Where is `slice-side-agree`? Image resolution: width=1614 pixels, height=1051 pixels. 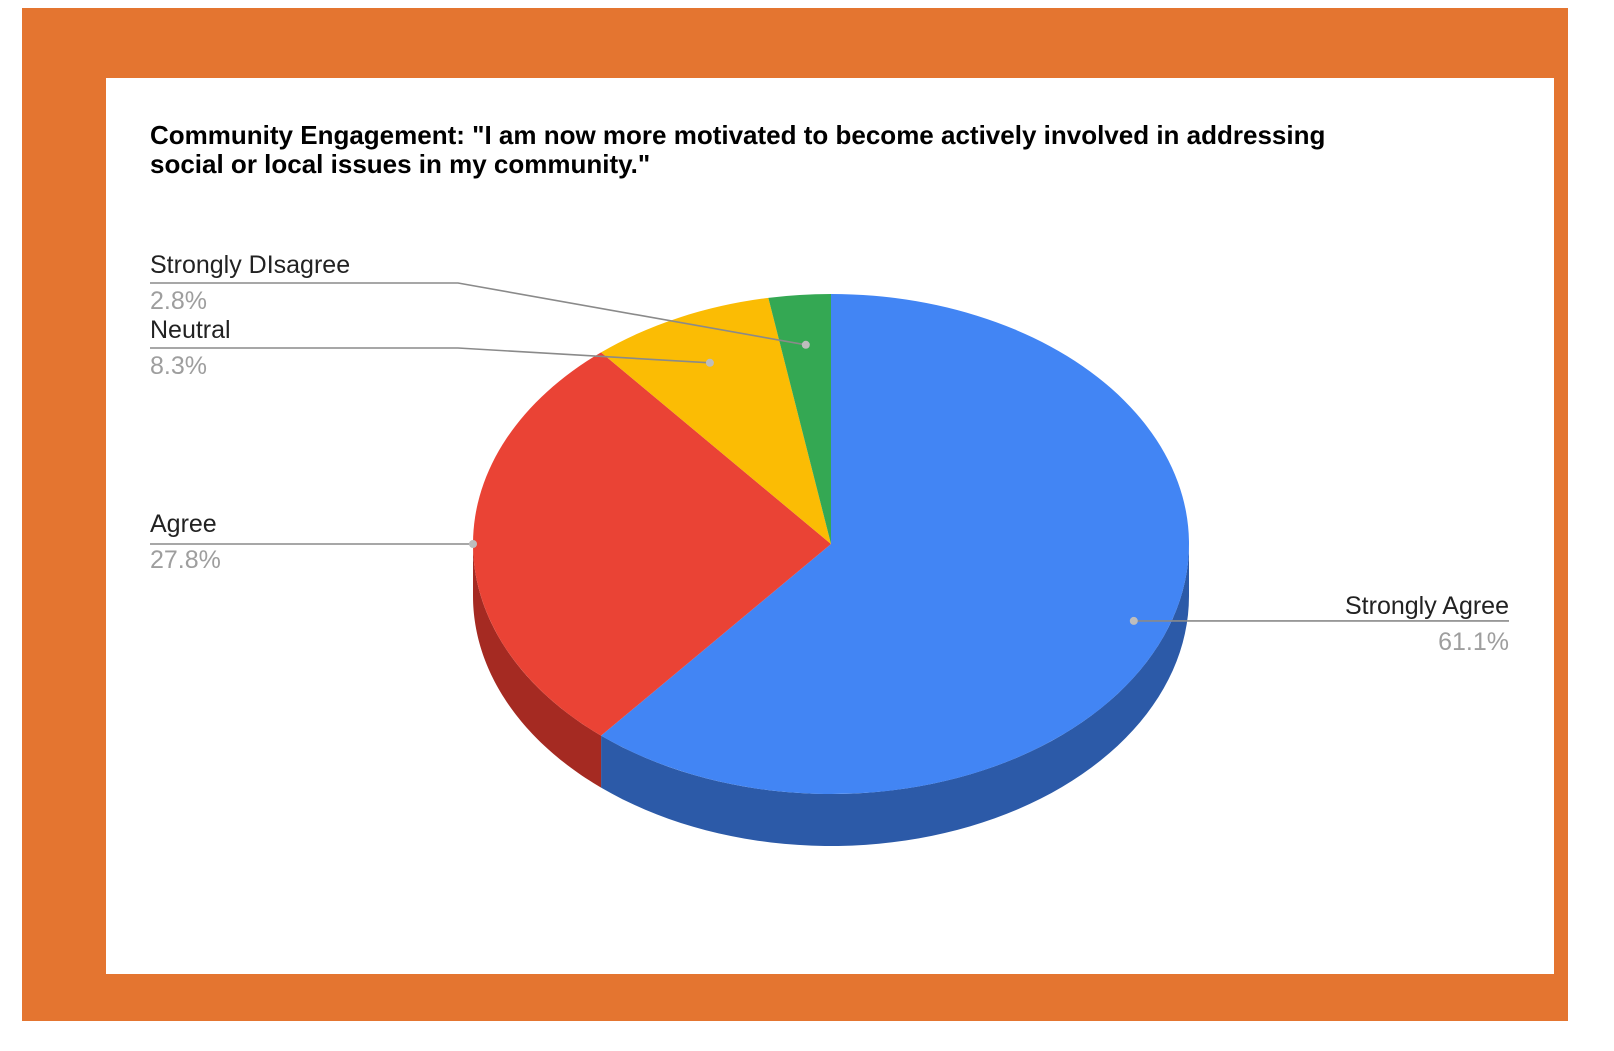
slice-side-agree is located at coordinates (537, 666).